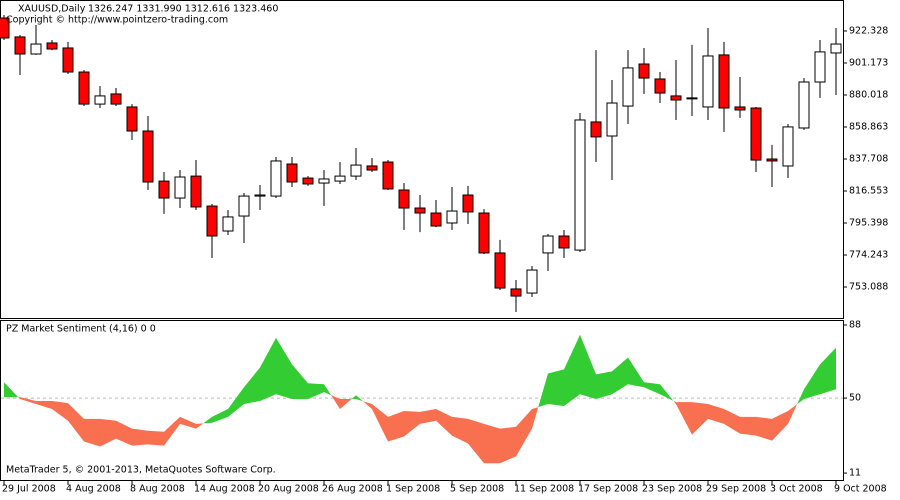 Image resolution: width=900 pixels, height=500 pixels. Describe the element at coordinates (868, 222) in the screenshot. I see `y-tick-label: 795.398` at that location.